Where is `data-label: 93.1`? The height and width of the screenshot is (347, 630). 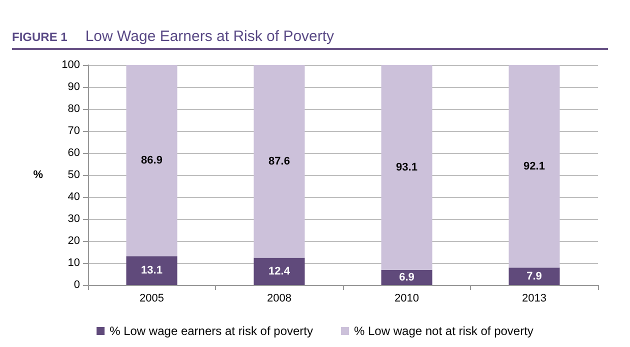
data-label: 93.1 is located at coordinates (407, 167).